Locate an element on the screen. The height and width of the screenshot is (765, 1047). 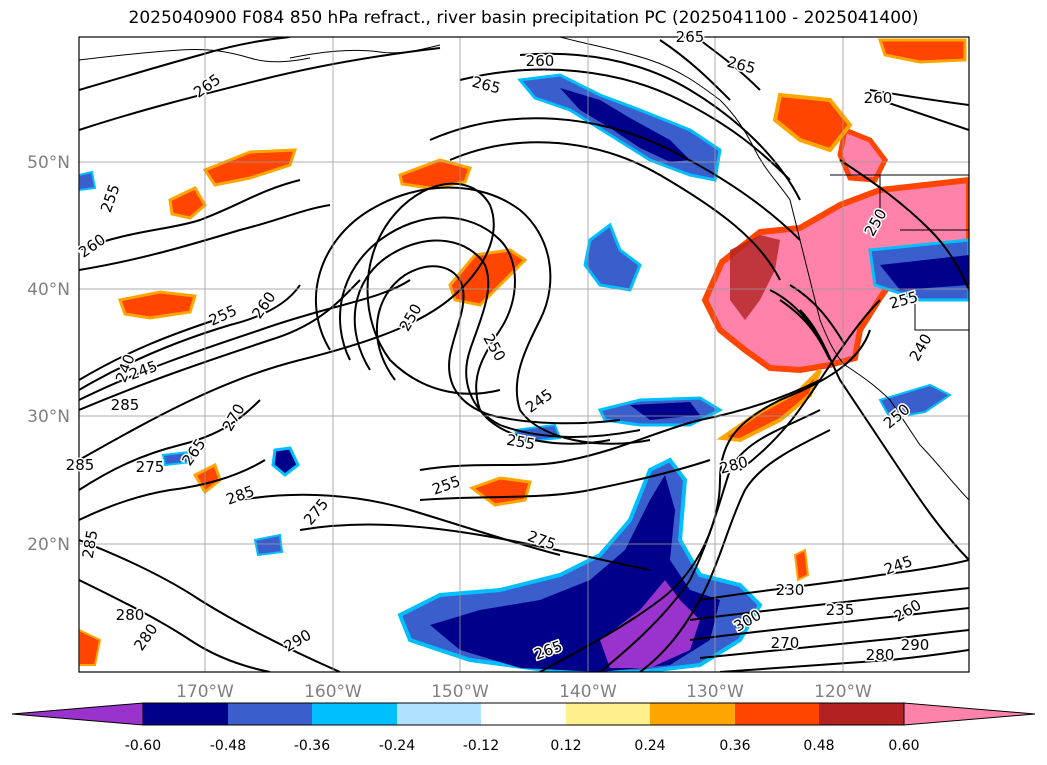
colorbar is located at coordinates (523, 714).